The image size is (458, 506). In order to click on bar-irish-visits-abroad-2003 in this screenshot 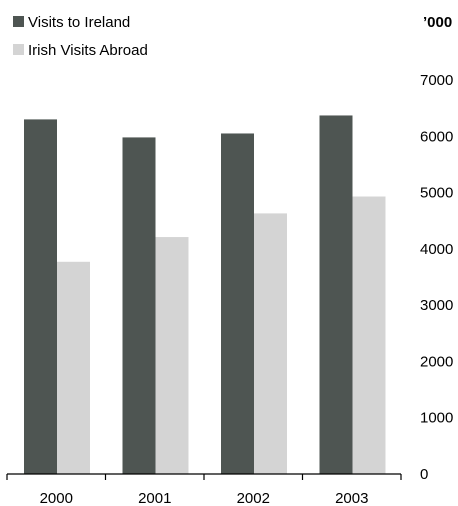, I will do `click(369, 335)`.